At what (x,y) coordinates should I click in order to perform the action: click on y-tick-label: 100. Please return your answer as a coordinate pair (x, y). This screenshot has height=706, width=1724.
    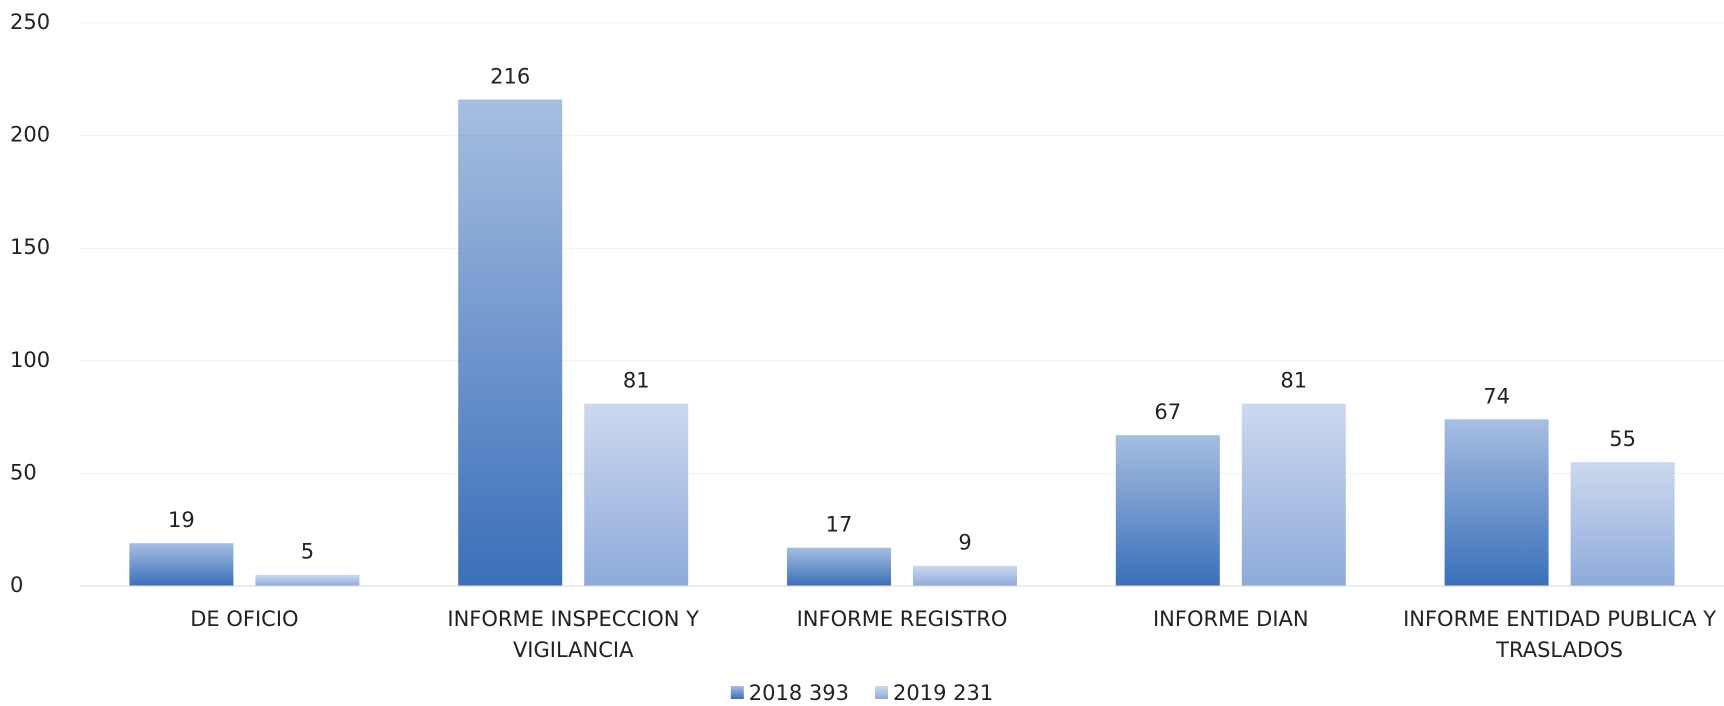
    Looking at the image, I should click on (30, 360).